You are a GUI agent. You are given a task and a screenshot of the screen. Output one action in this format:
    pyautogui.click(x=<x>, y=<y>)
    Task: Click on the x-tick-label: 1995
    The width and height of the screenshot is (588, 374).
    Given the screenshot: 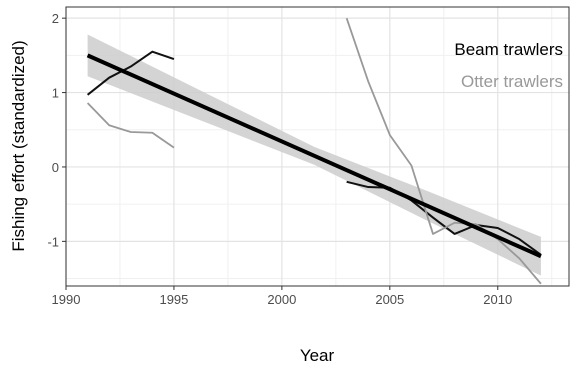 What is the action you would take?
    pyautogui.click(x=173, y=299)
    